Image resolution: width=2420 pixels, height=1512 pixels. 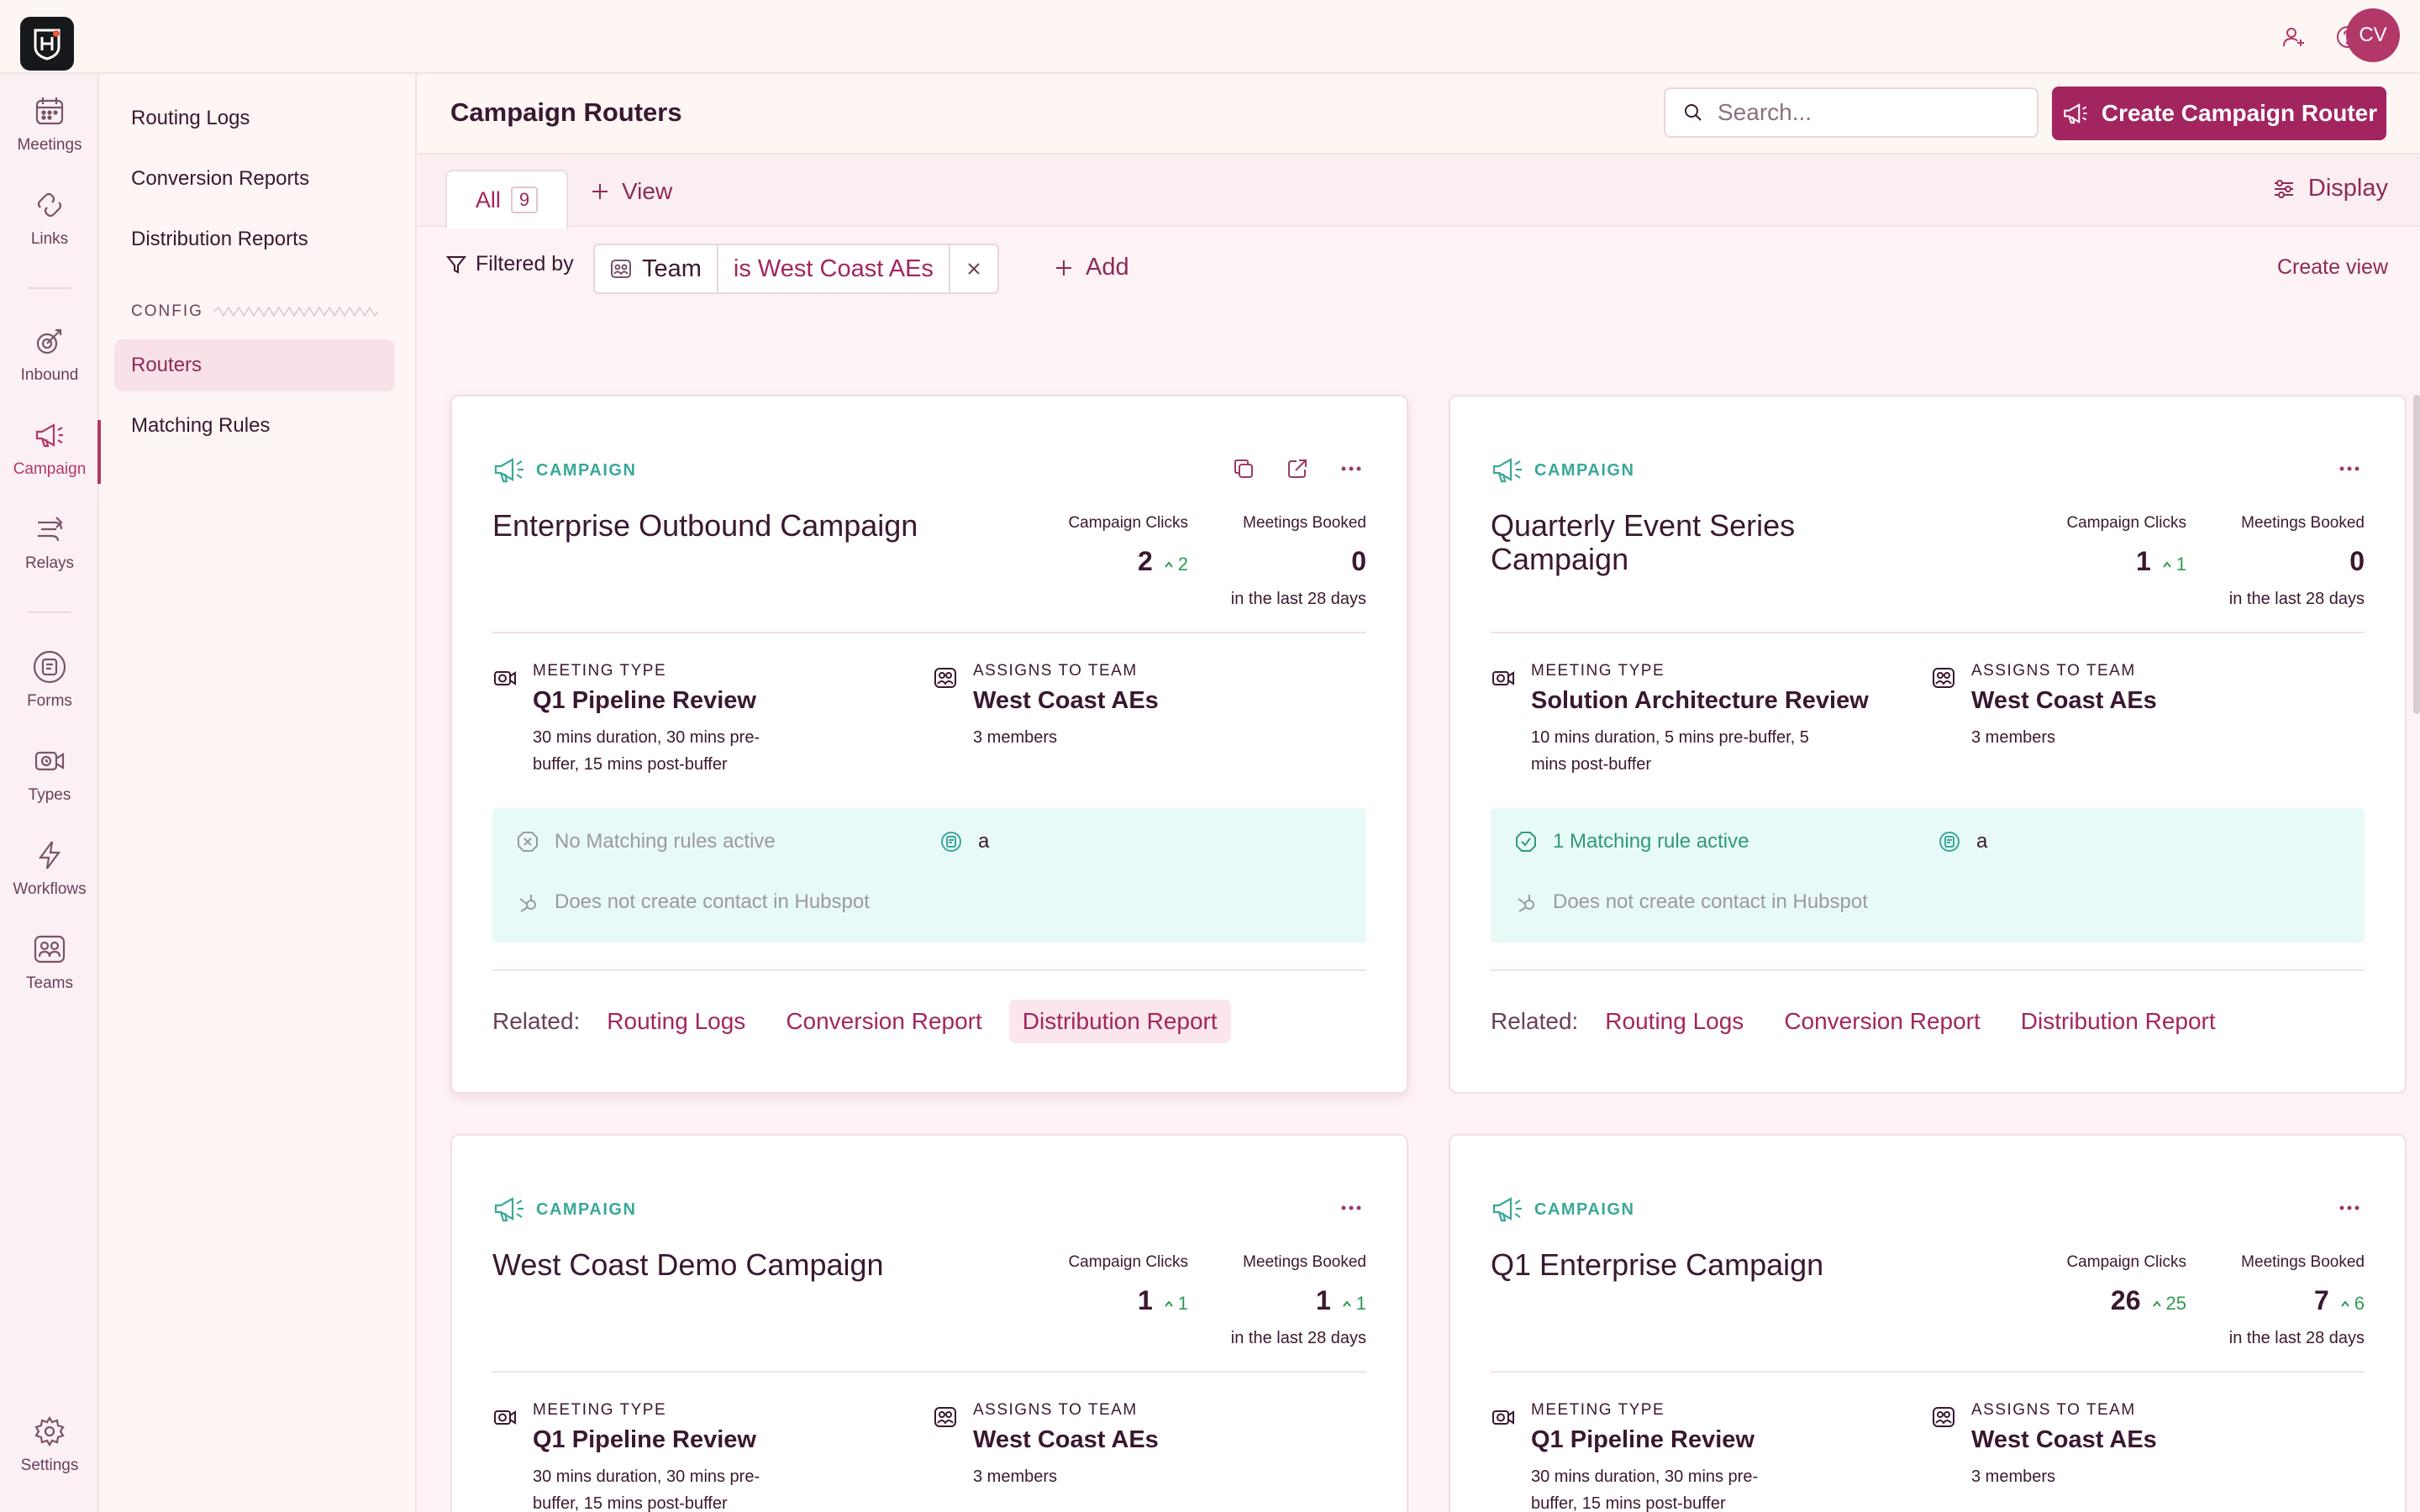 I want to click on matching-rules-status: No Matching rules active, so click(x=646, y=841).